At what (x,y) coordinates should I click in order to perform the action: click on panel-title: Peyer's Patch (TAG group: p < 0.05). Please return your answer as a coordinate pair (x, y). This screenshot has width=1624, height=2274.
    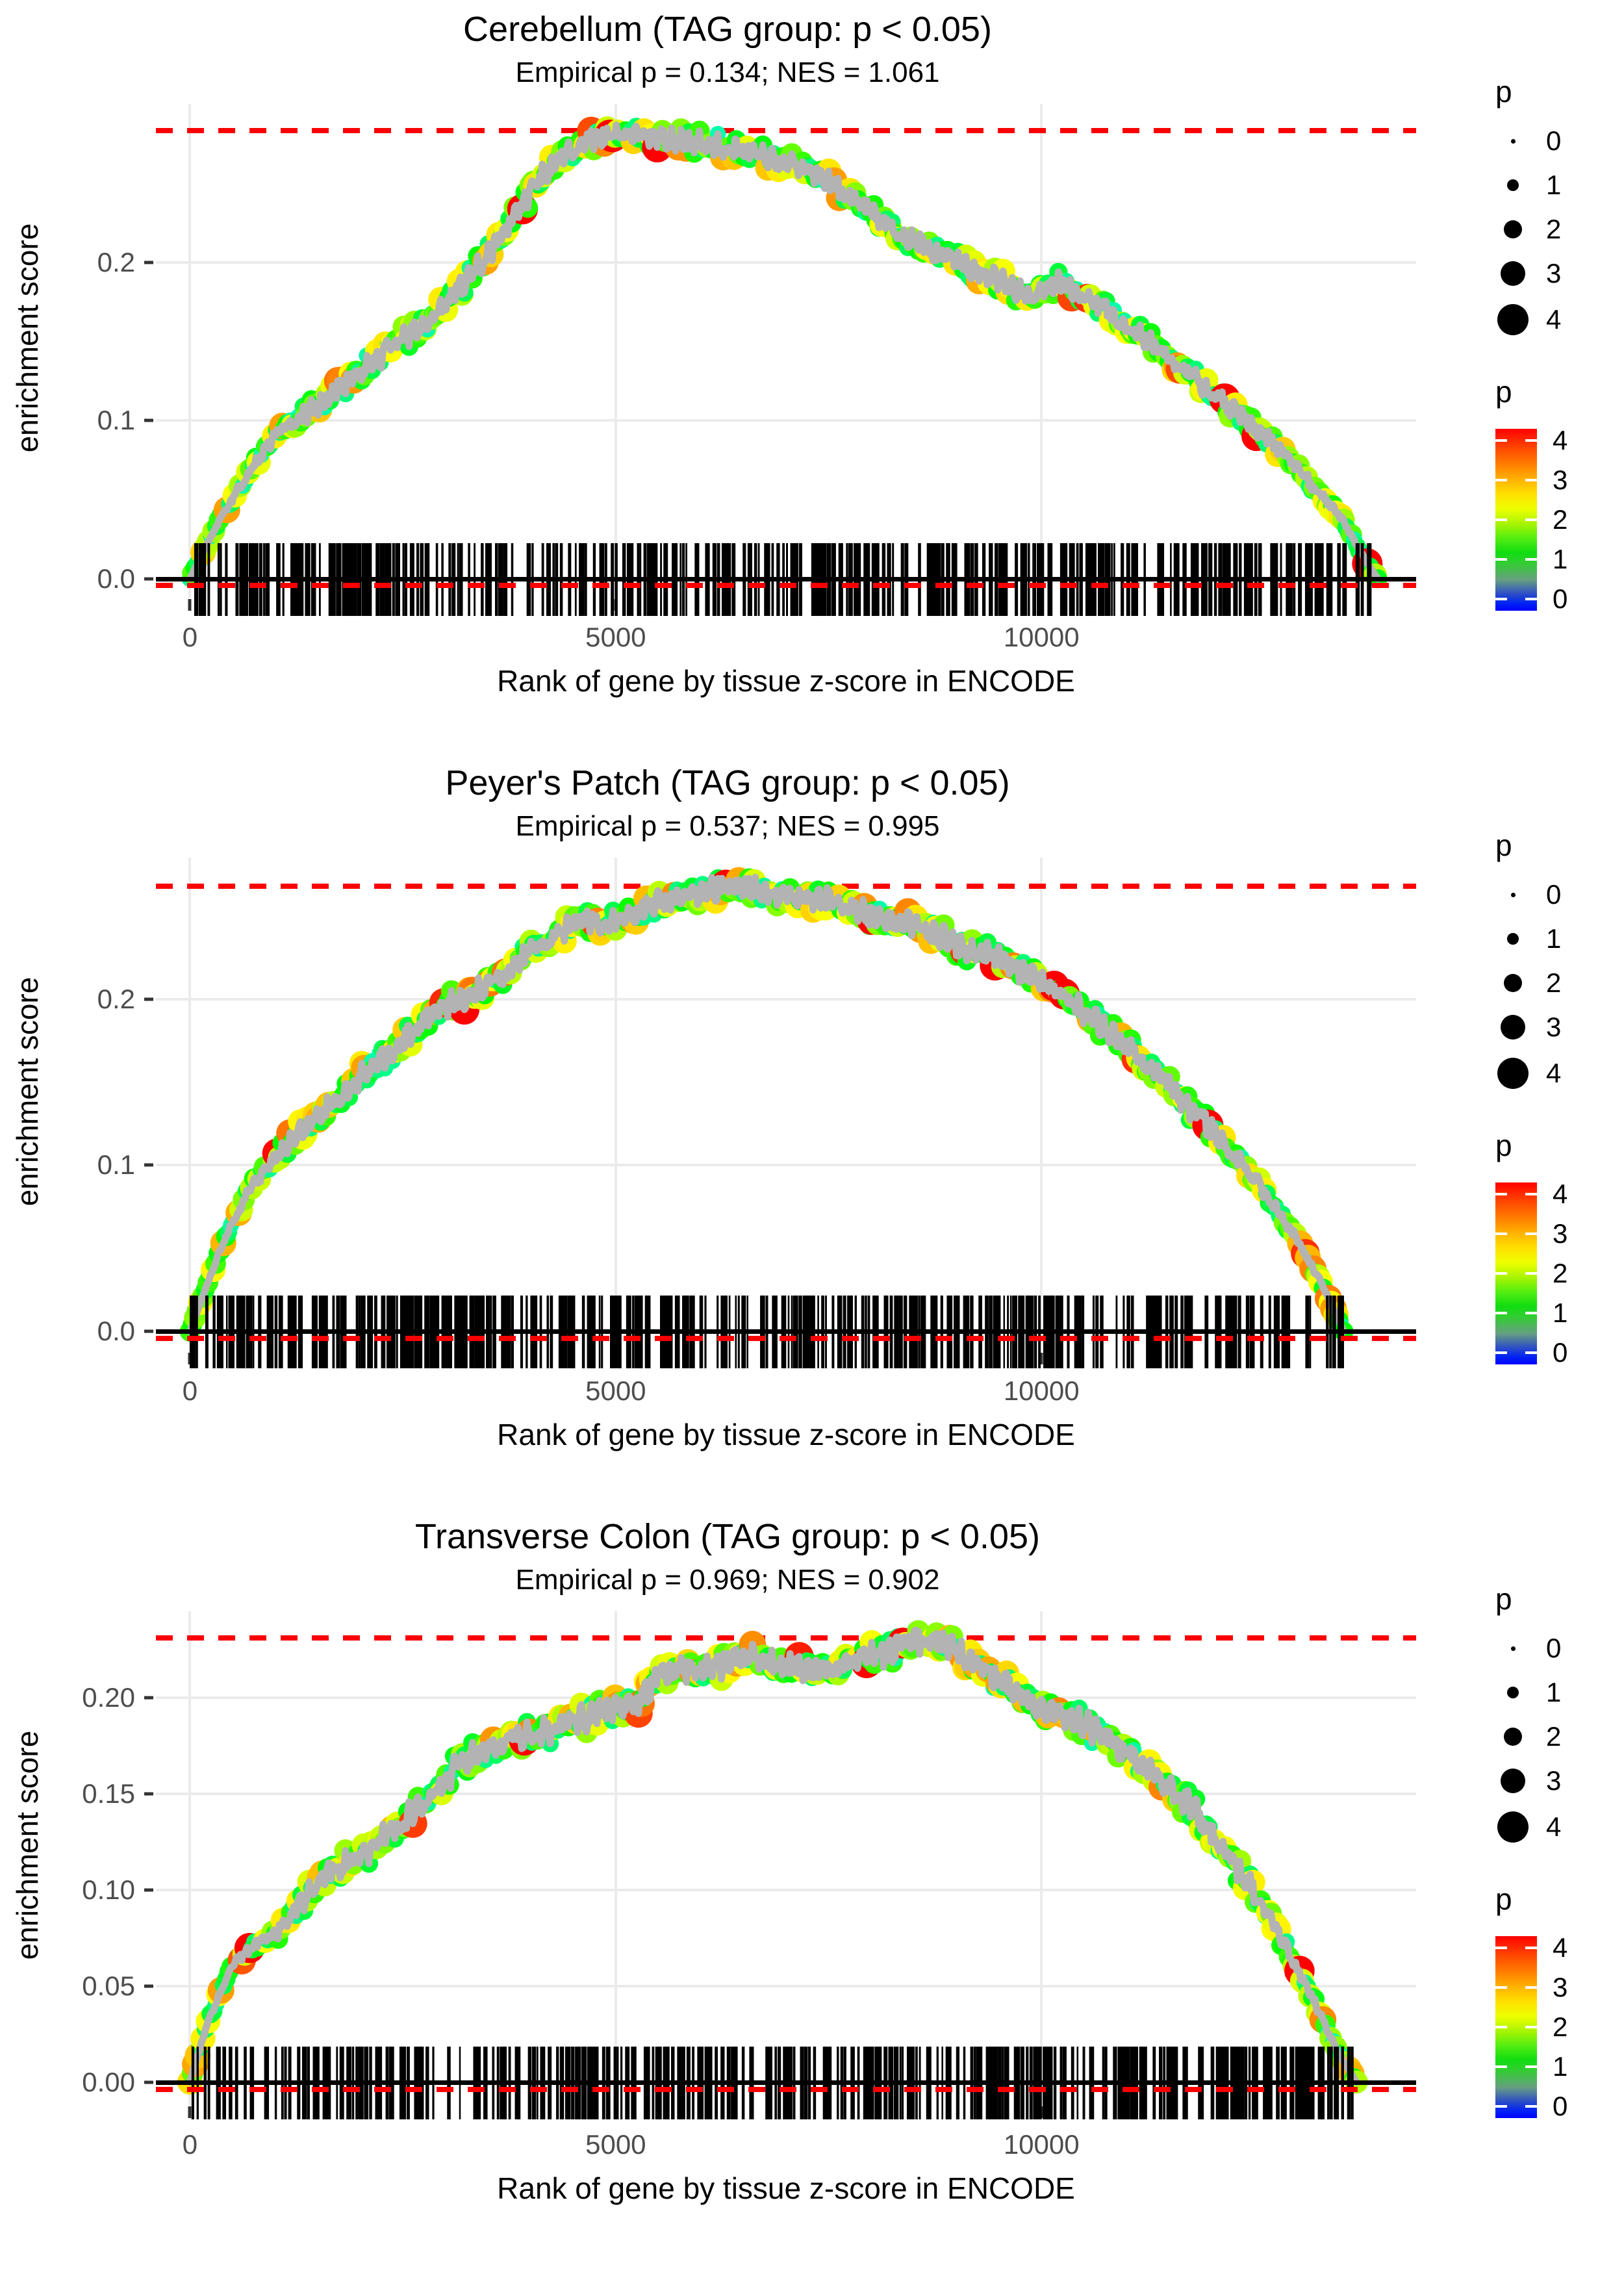
    Looking at the image, I should click on (727, 782).